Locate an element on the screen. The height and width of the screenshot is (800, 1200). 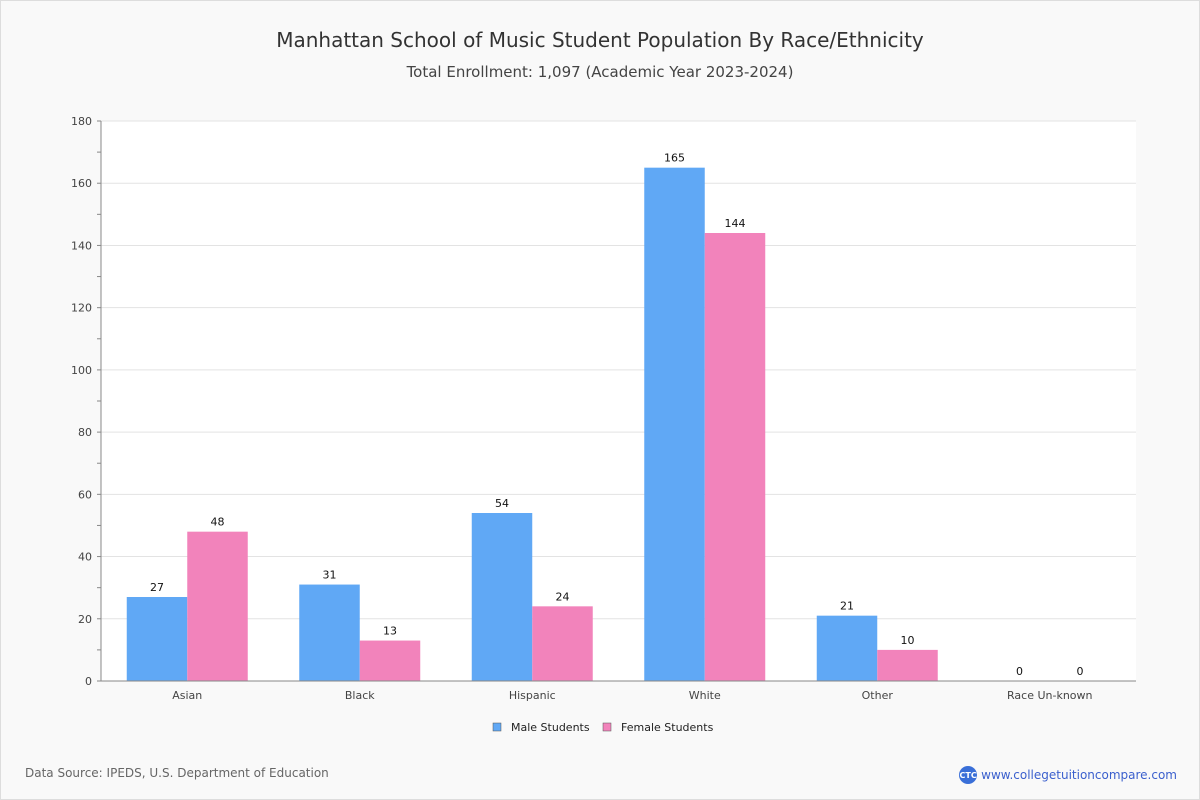
y-tick-label: 100 is located at coordinates (81, 370).